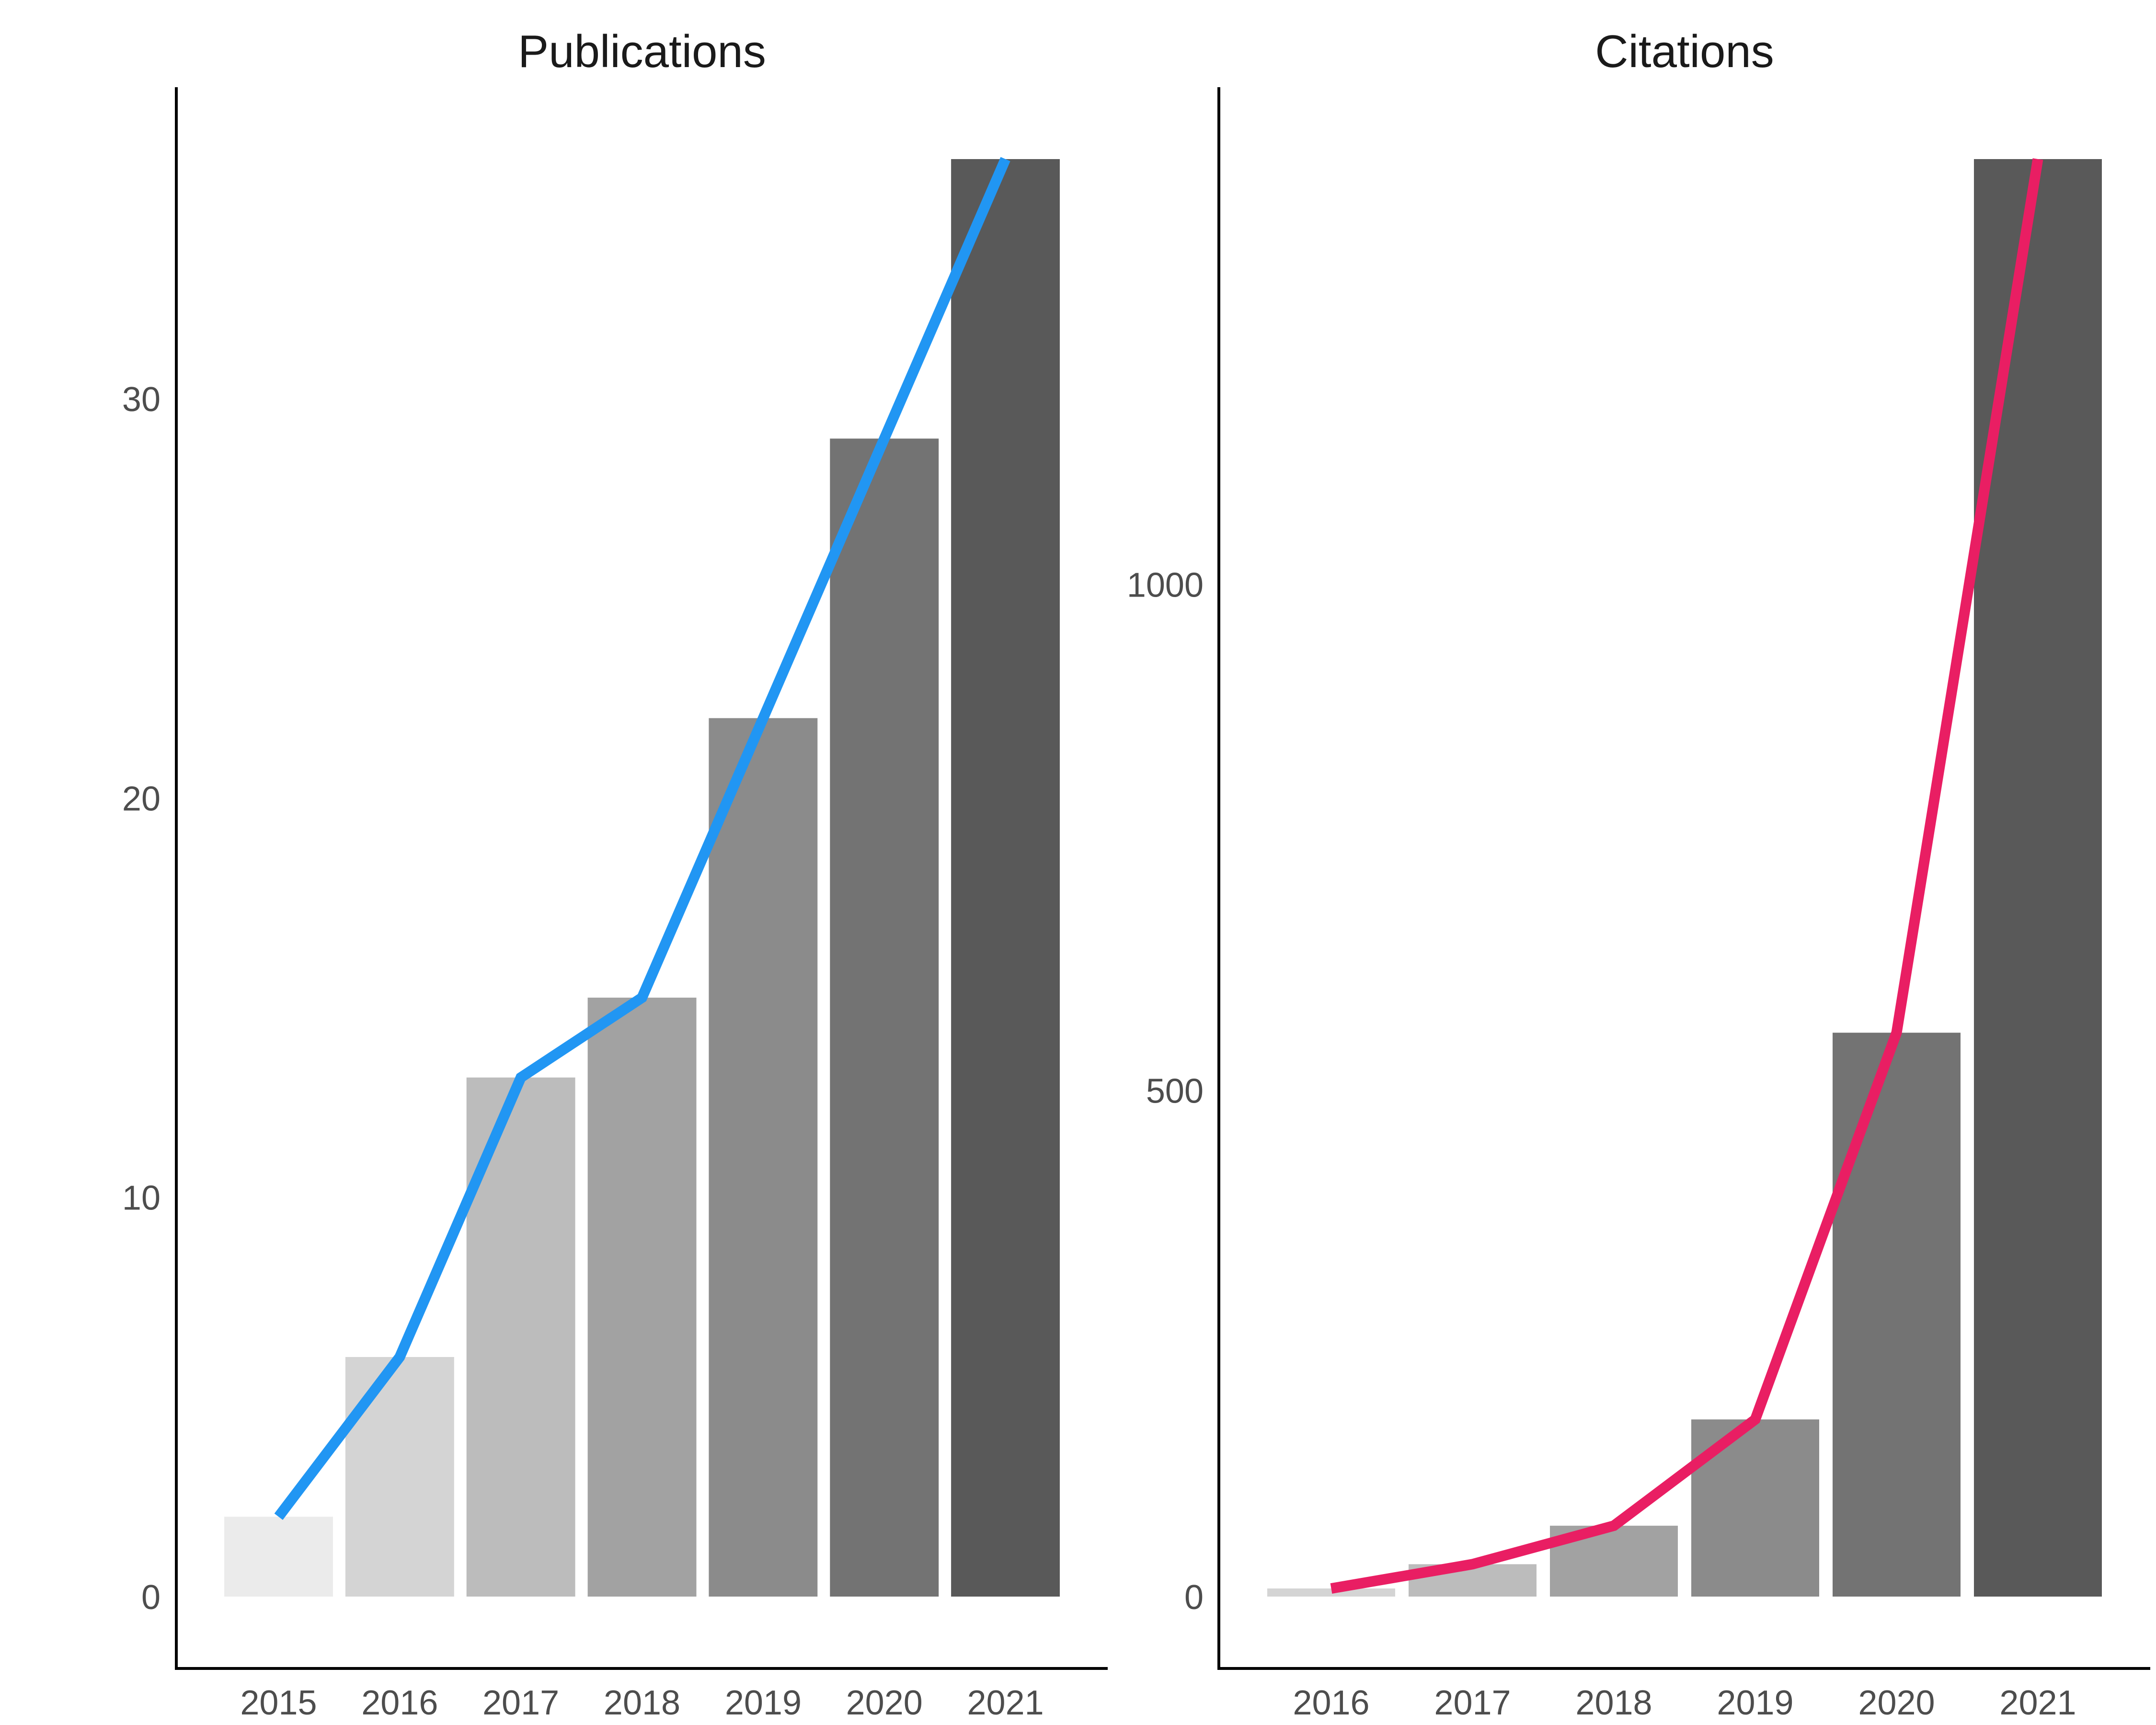  I want to click on citations-bar-2020, so click(1897, 1315).